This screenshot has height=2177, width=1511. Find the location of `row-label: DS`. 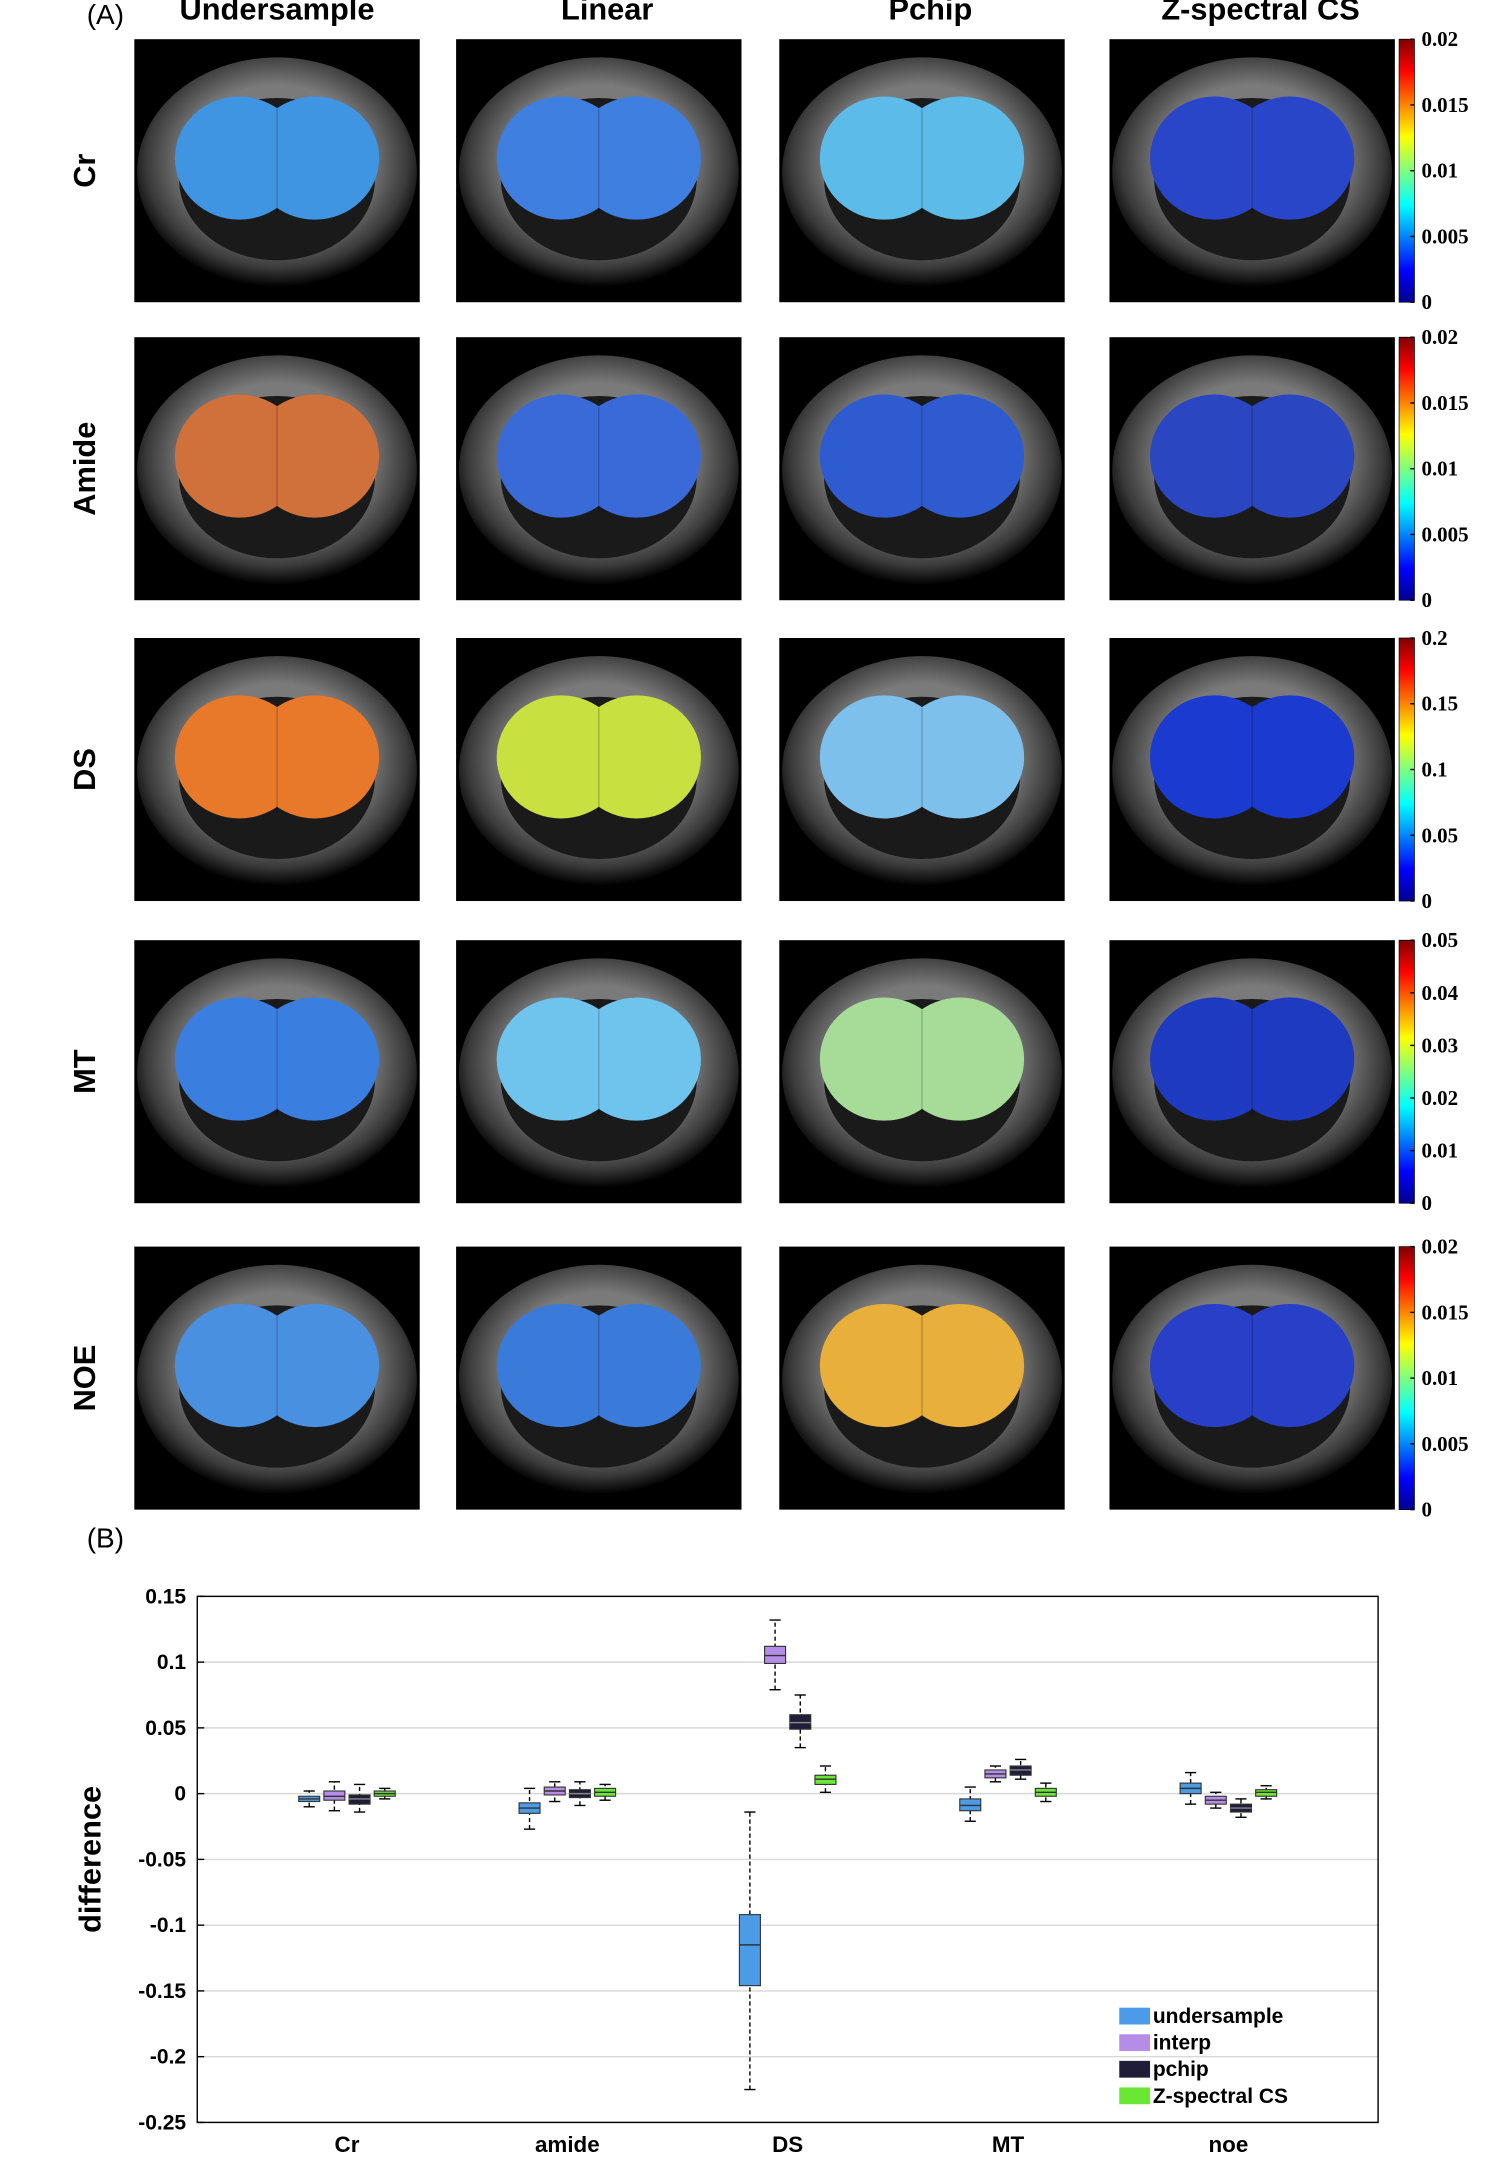

row-label: DS is located at coordinates (84, 769).